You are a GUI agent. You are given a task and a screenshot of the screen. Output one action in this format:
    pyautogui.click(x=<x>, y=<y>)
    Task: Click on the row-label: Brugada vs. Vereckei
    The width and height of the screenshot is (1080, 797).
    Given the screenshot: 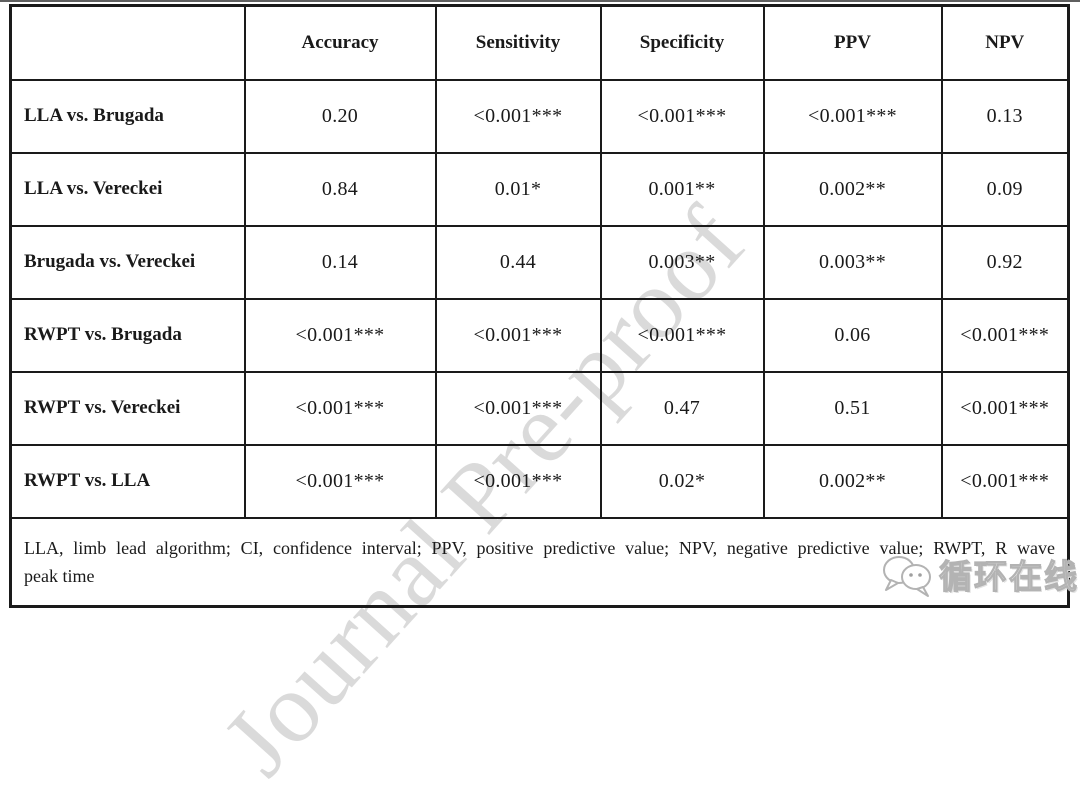 What is the action you would take?
    pyautogui.click(x=127, y=262)
    